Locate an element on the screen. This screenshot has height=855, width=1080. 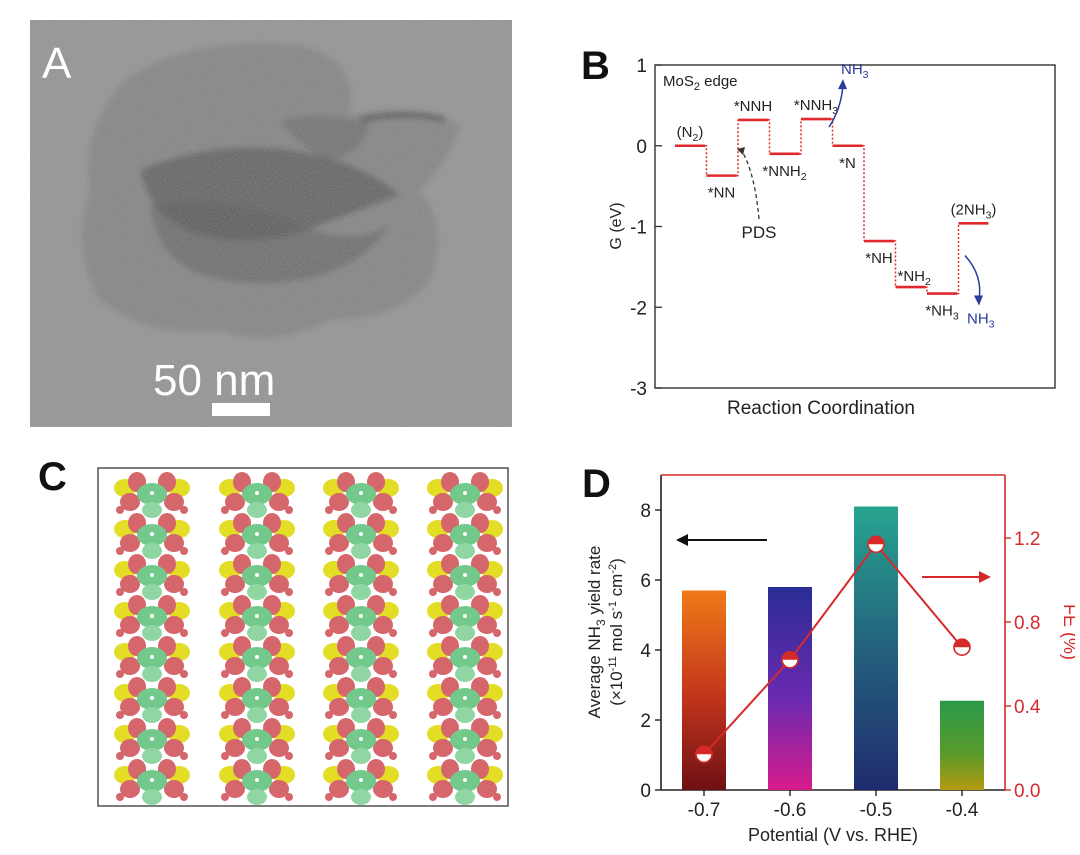
y-tick-label: 1 is located at coordinates (641, 66).